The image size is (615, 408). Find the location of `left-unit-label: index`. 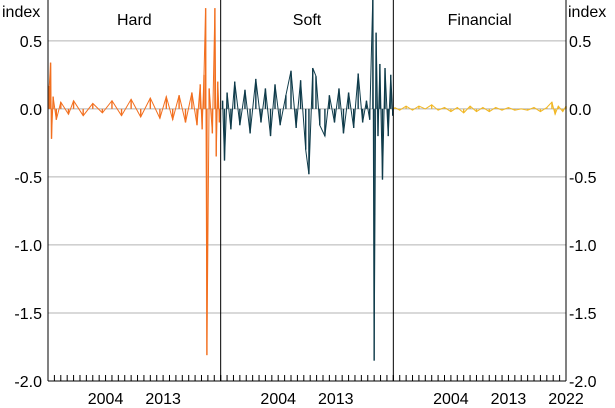

left-unit-label: index is located at coordinates (21, 12).